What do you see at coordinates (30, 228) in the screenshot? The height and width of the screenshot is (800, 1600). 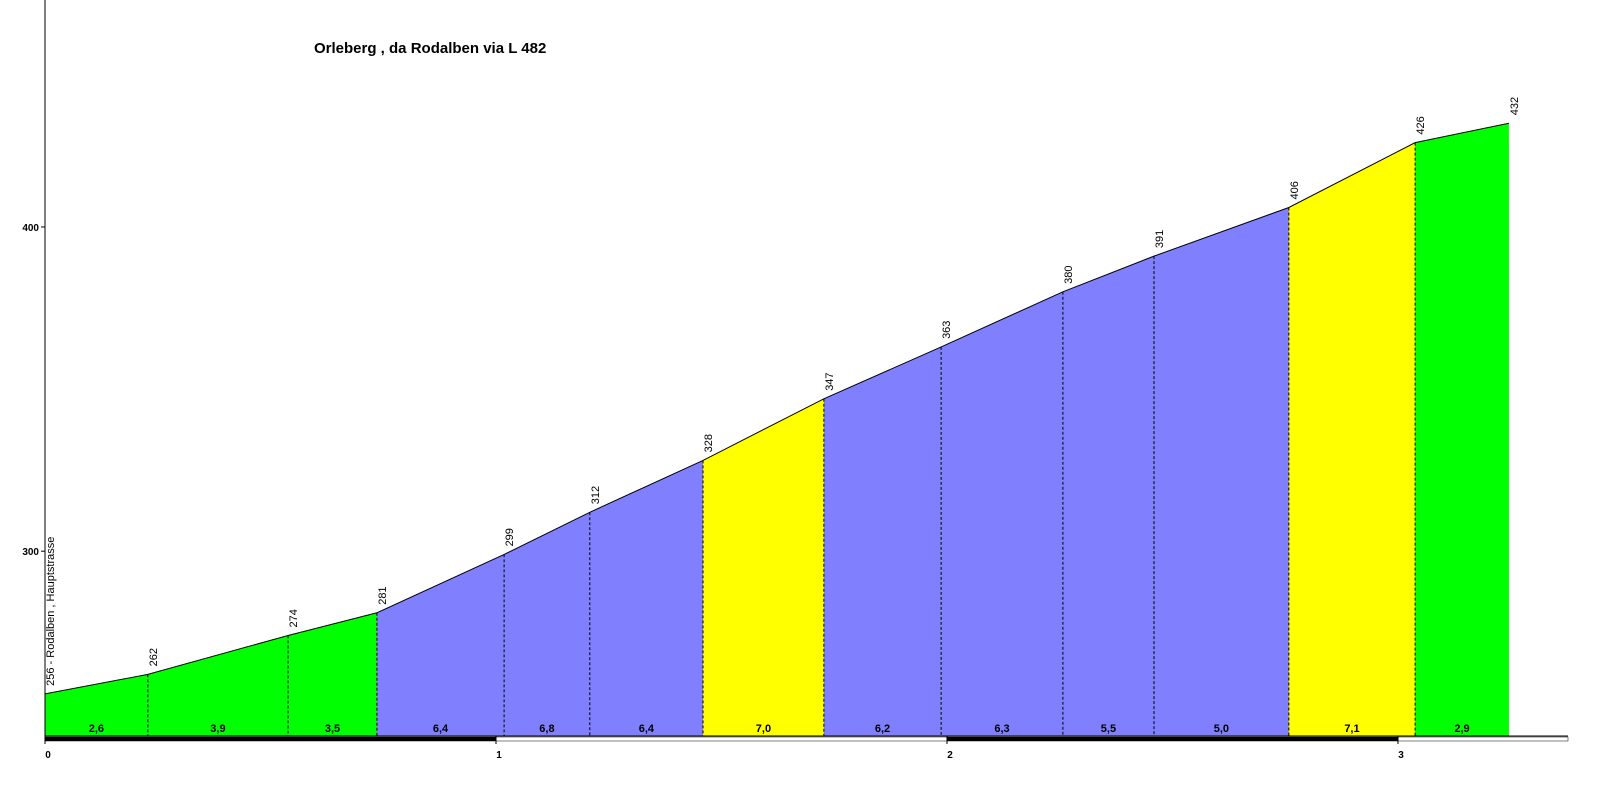 I see `y-tick-label: 400` at bounding box center [30, 228].